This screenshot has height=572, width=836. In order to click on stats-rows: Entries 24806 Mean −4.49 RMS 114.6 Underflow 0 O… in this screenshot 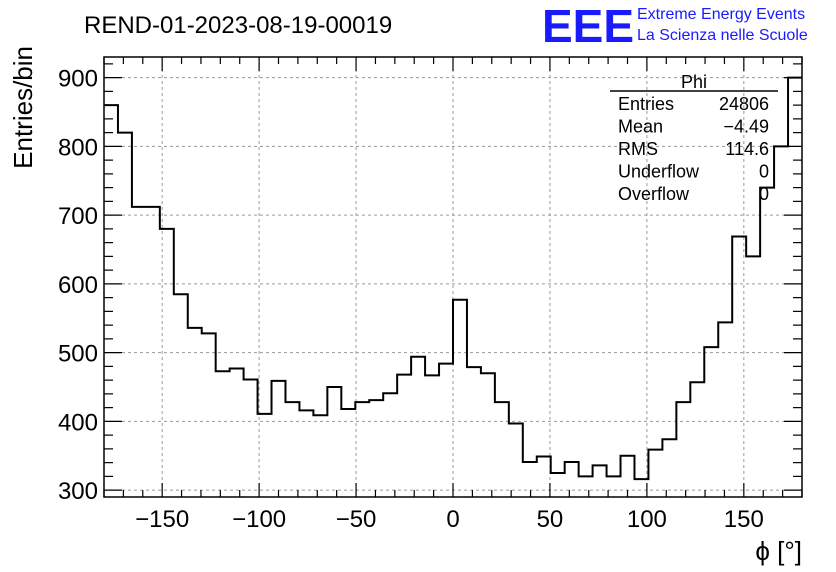, I will do `click(693, 149)`.